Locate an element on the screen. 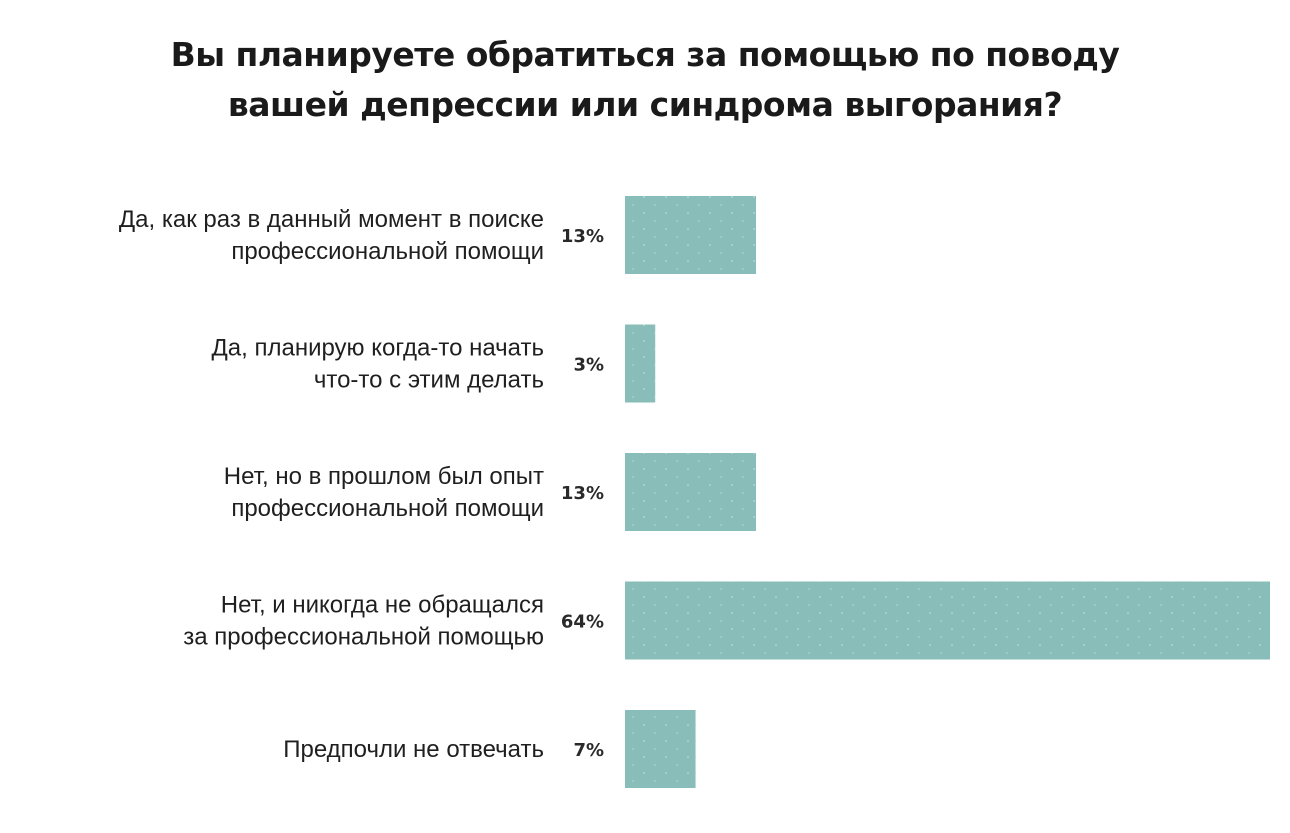 The width and height of the screenshot is (1290, 833). category-label: Нет, и никогда не обращался is located at coordinates (382, 605).